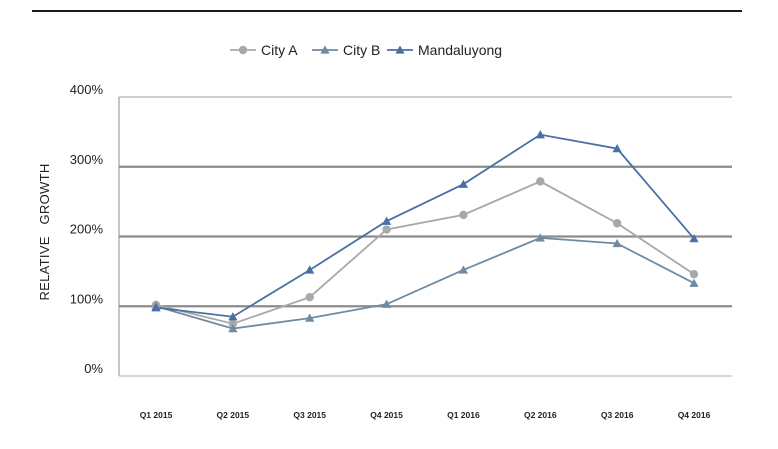 The height and width of the screenshot is (449, 778). I want to click on legend-label-mandaluyong: Mandaluyong, so click(460, 50).